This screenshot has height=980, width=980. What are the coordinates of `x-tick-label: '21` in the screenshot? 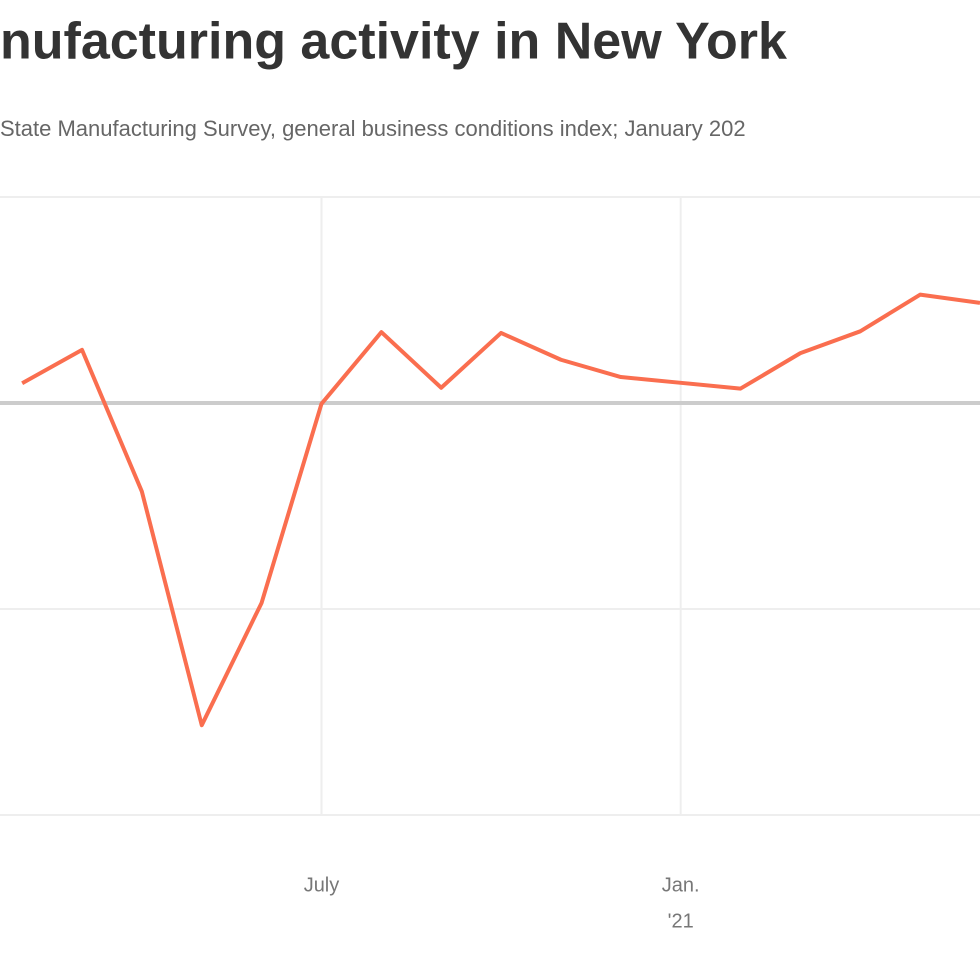 It's located at (681, 921).